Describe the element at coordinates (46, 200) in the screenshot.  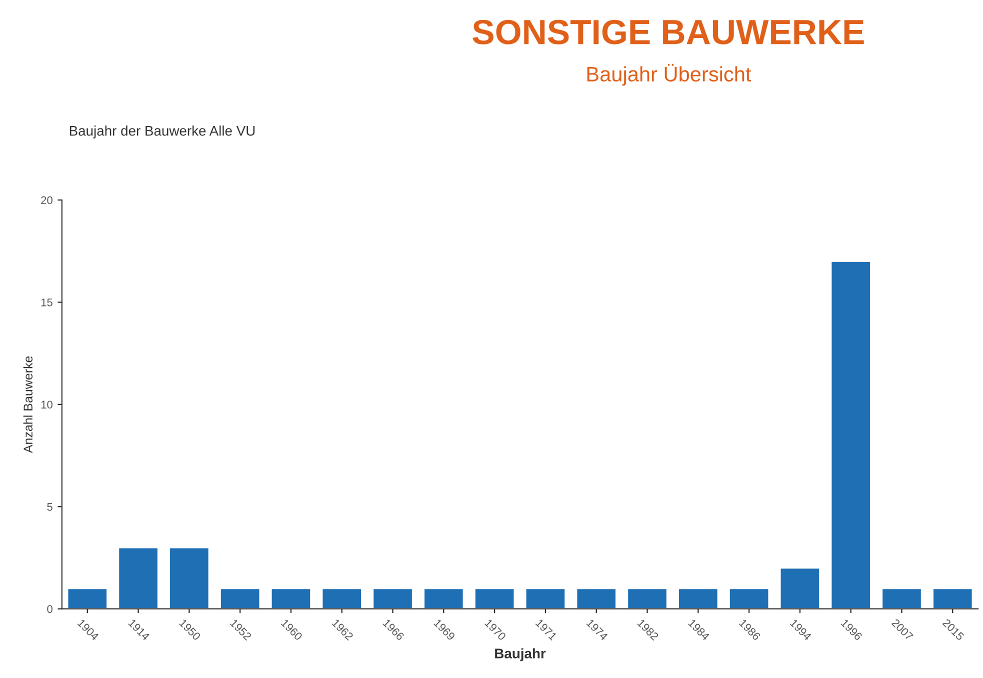
I see `y-tick-label: 20` at that location.